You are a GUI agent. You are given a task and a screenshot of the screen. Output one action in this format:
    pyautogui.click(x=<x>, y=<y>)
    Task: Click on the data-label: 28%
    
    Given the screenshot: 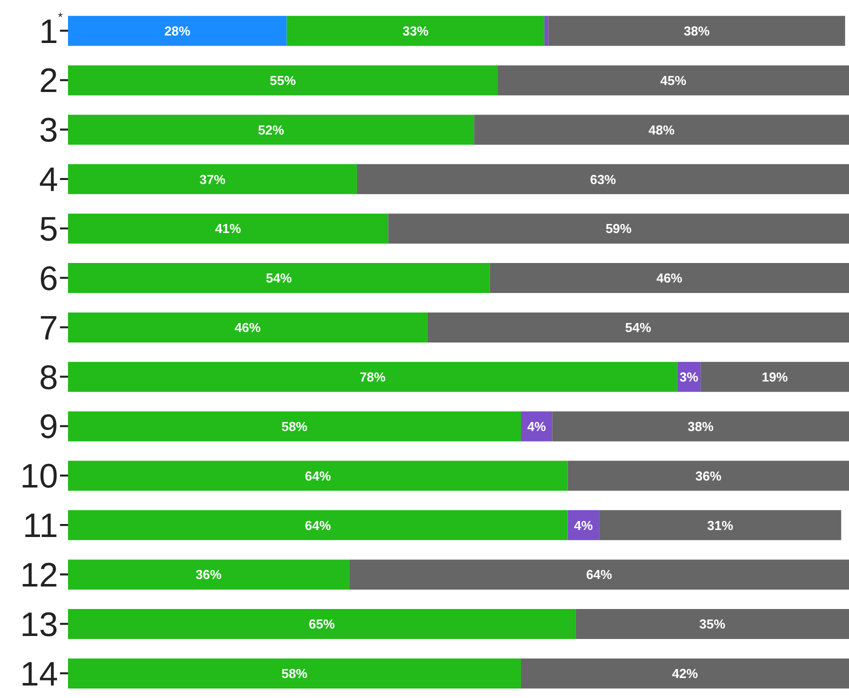 What is the action you would take?
    pyautogui.click(x=177, y=31)
    